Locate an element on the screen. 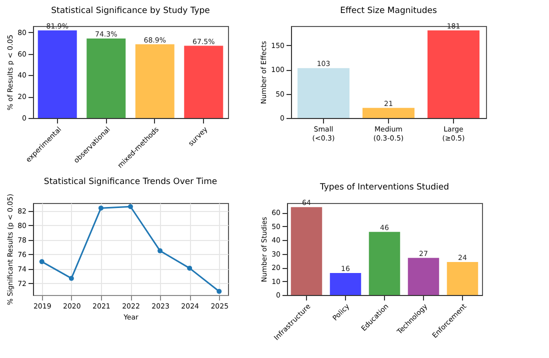 The image size is (549, 358). chart-title: Statistical Significance Trends Over Time is located at coordinates (131, 181).